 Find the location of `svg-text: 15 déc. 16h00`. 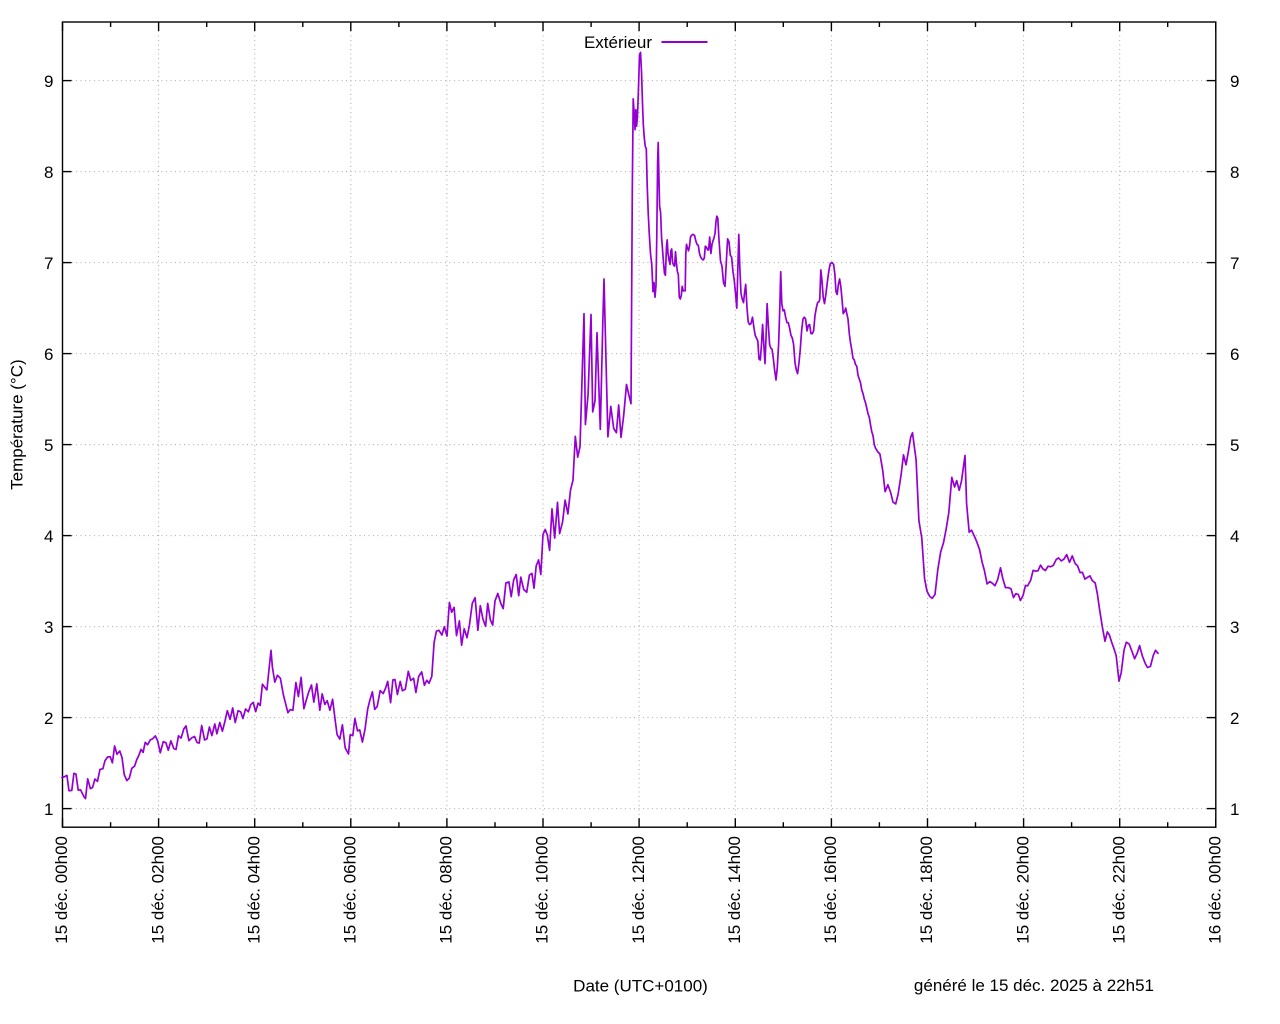

svg-text: 15 déc. 16h00 is located at coordinates (830, 890).